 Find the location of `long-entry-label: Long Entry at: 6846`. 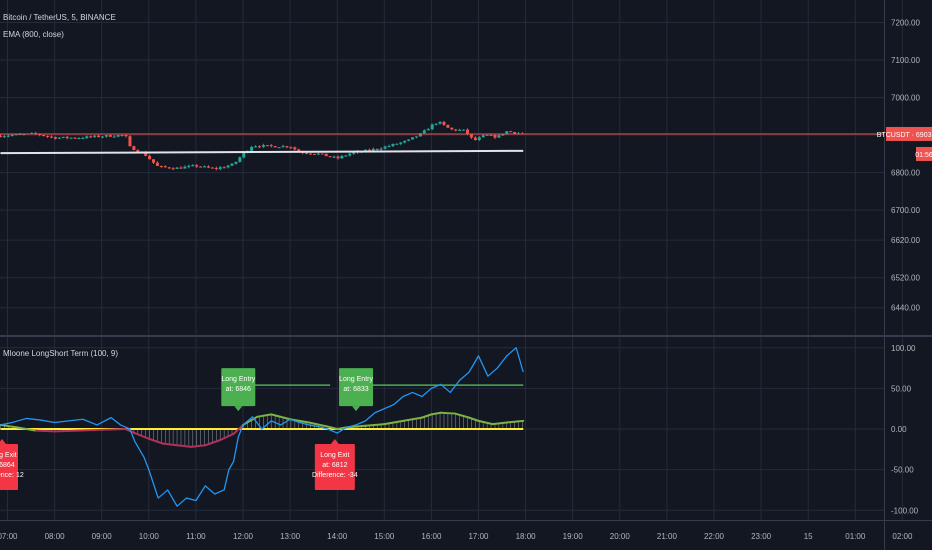

long-entry-label: Long Entry at: 6846 is located at coordinates (238, 390).